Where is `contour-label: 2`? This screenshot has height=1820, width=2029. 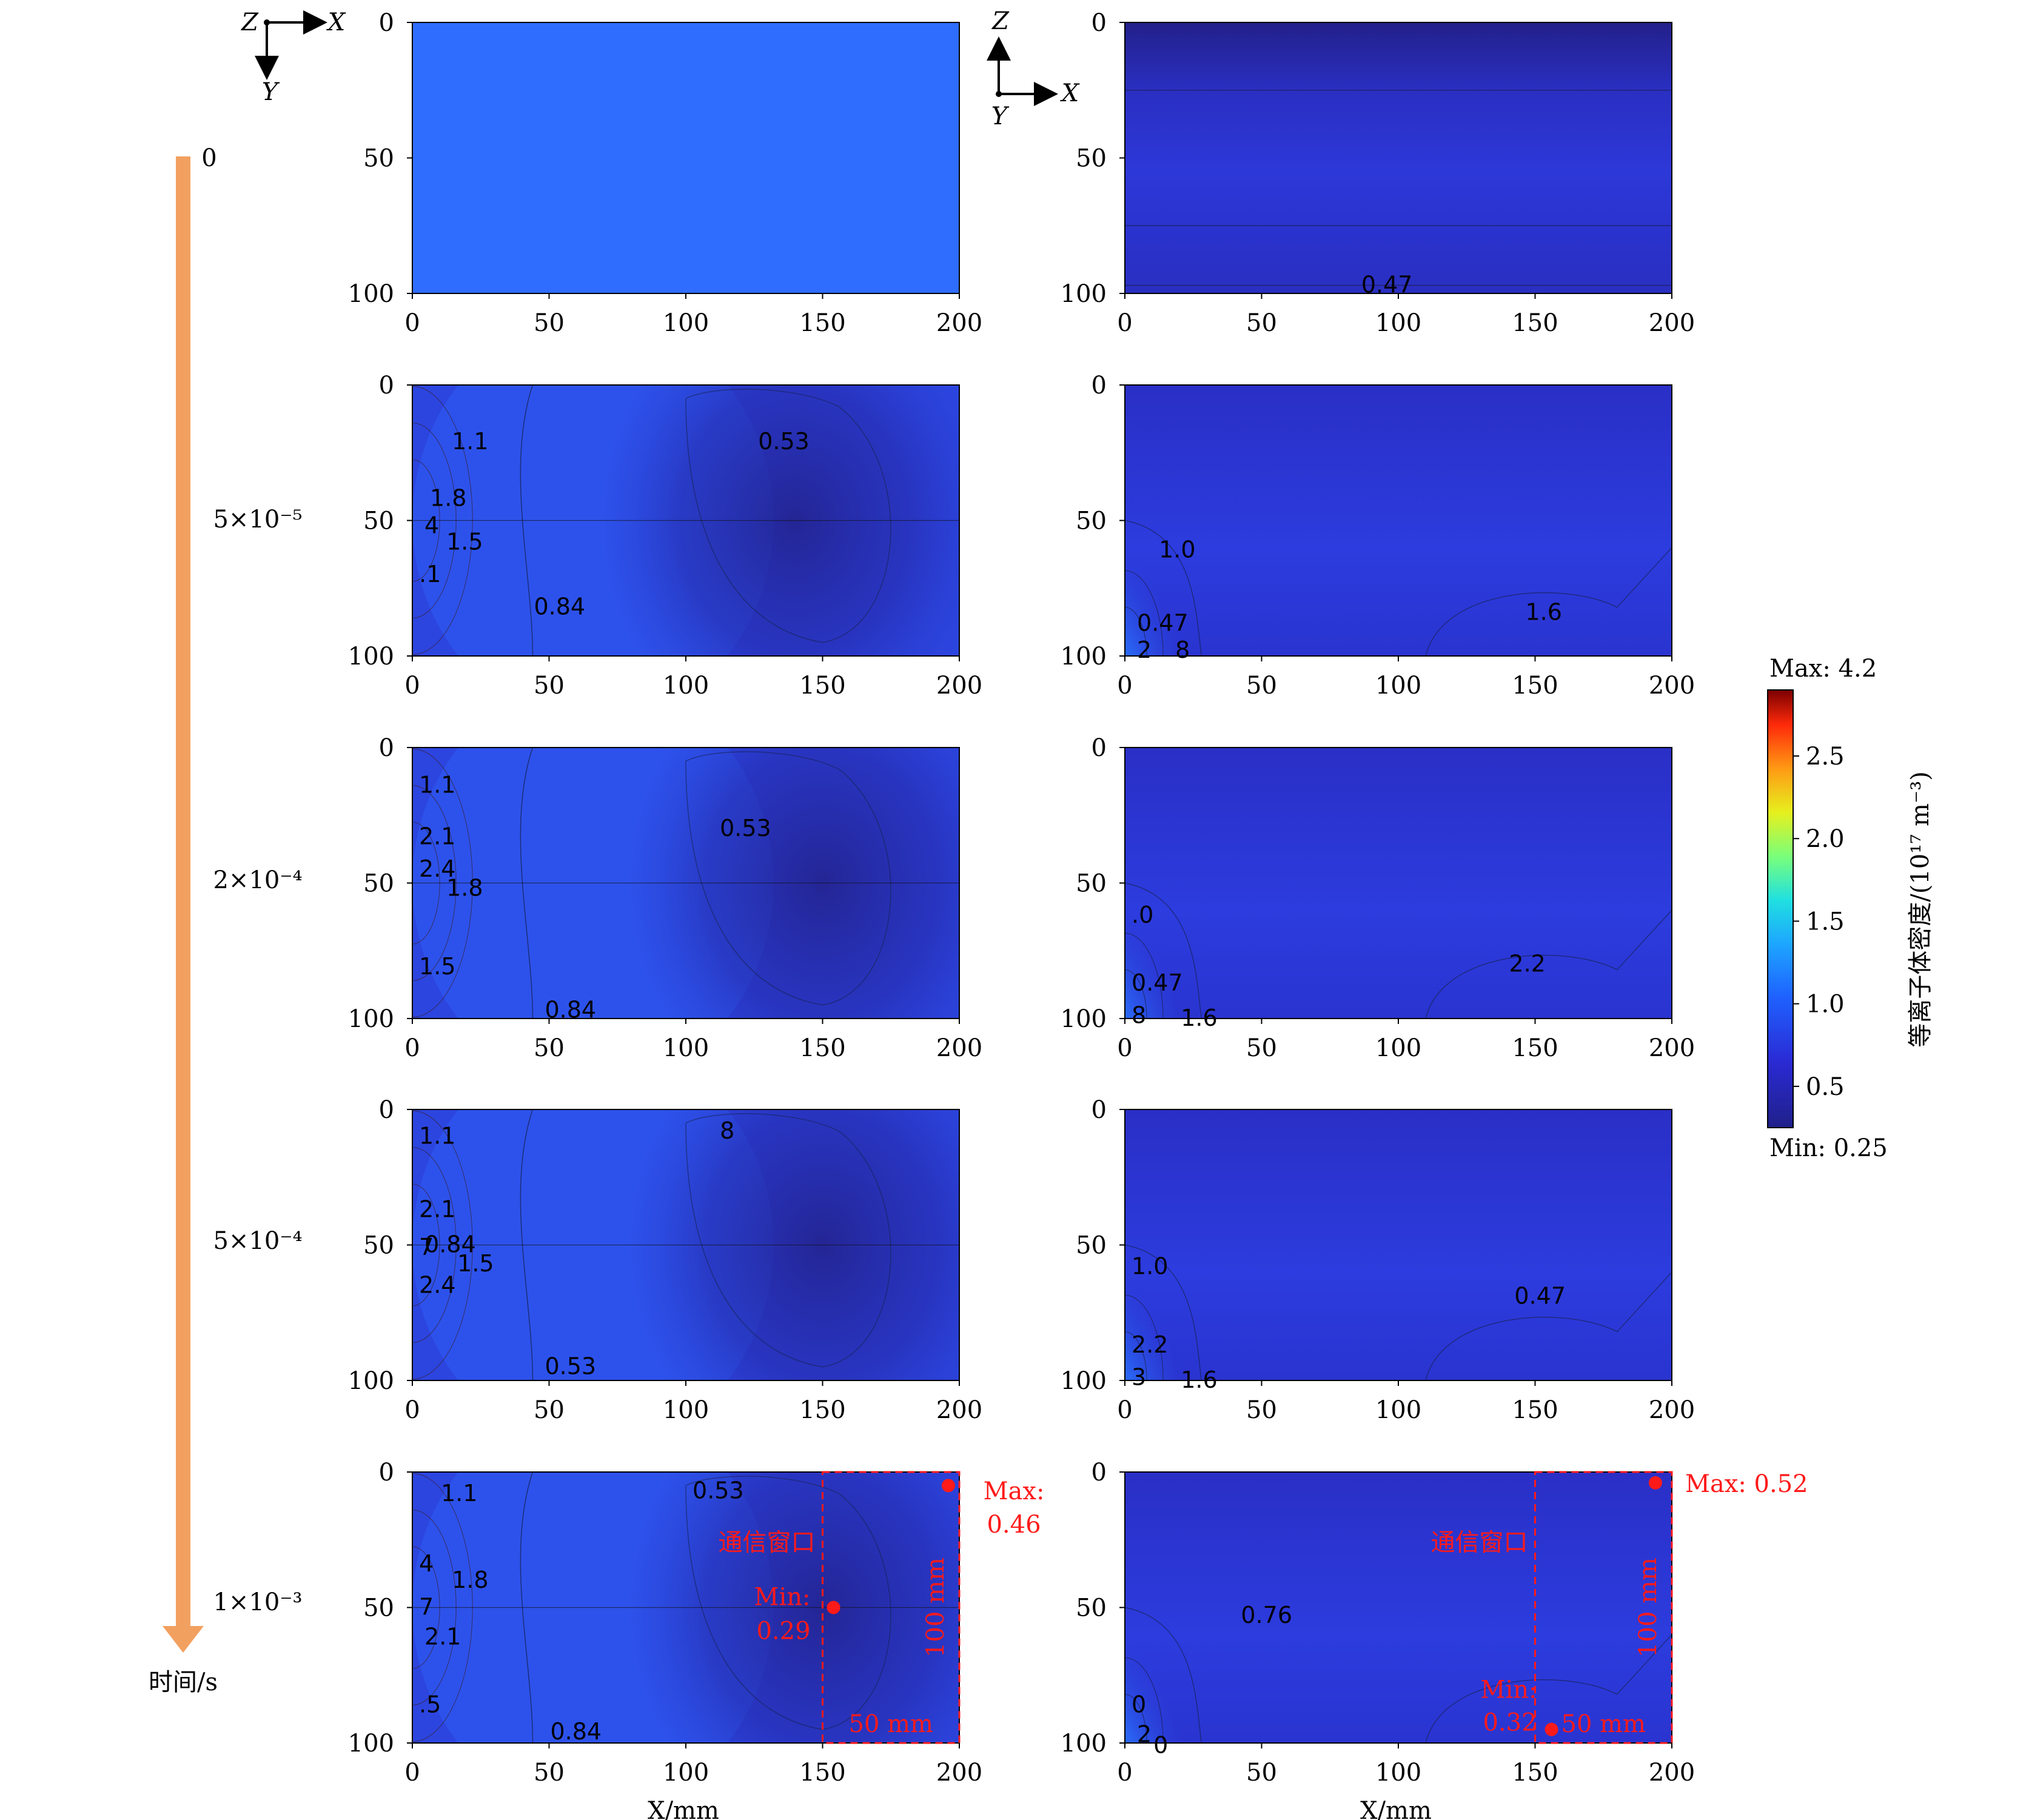 contour-label: 2 is located at coordinates (1144, 650).